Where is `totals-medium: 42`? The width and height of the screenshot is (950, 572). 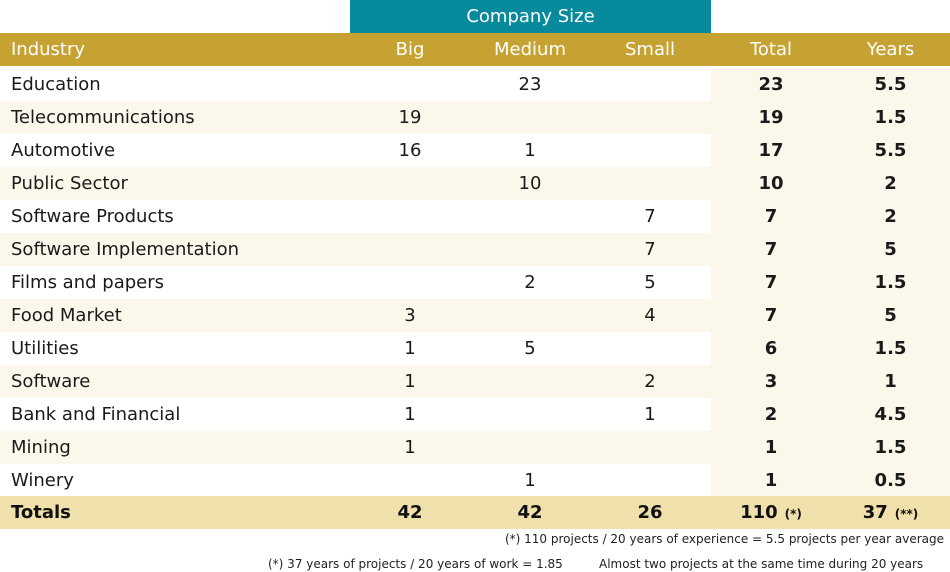
totals-medium: 42 is located at coordinates (530, 512).